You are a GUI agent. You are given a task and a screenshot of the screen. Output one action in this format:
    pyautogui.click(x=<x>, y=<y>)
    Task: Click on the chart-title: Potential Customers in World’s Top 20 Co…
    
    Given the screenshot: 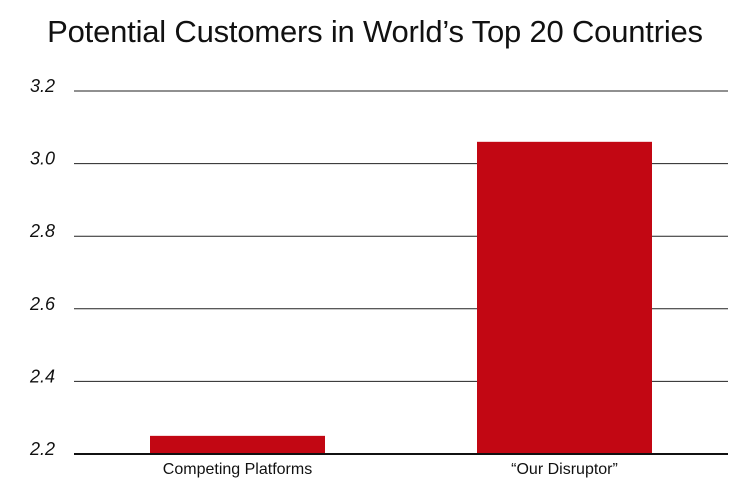 What is the action you would take?
    pyautogui.click(x=375, y=31)
    